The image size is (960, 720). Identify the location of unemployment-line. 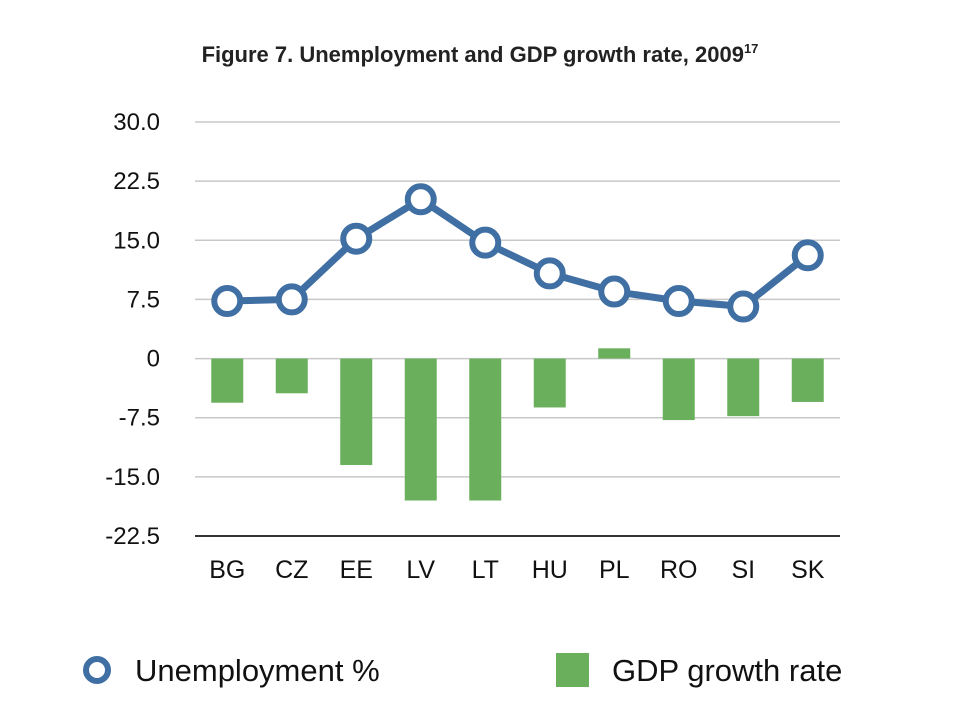
(517, 253).